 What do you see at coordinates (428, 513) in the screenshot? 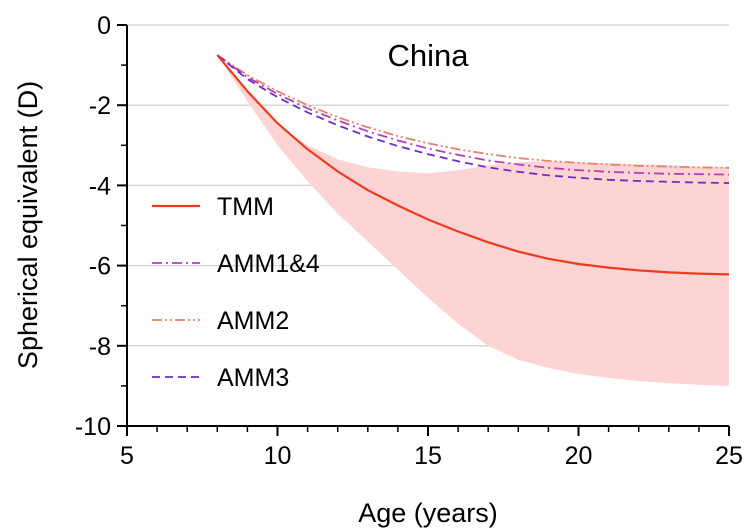
I see `x-axis-title: Age (years)` at bounding box center [428, 513].